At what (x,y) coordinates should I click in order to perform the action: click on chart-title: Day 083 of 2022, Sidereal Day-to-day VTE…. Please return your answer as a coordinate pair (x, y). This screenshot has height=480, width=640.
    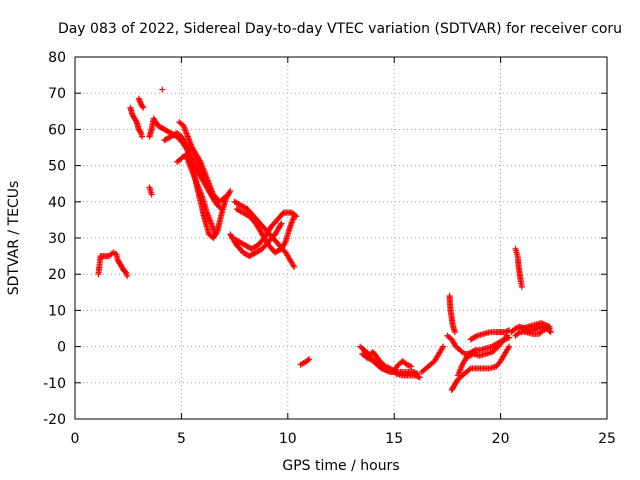
    Looking at the image, I should click on (340, 29).